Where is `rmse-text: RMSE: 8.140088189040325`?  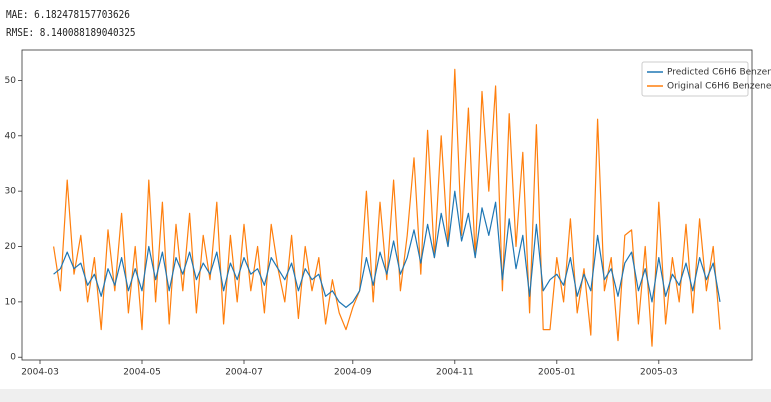
rmse-text: RMSE: 8.140088189040325 is located at coordinates (71, 32).